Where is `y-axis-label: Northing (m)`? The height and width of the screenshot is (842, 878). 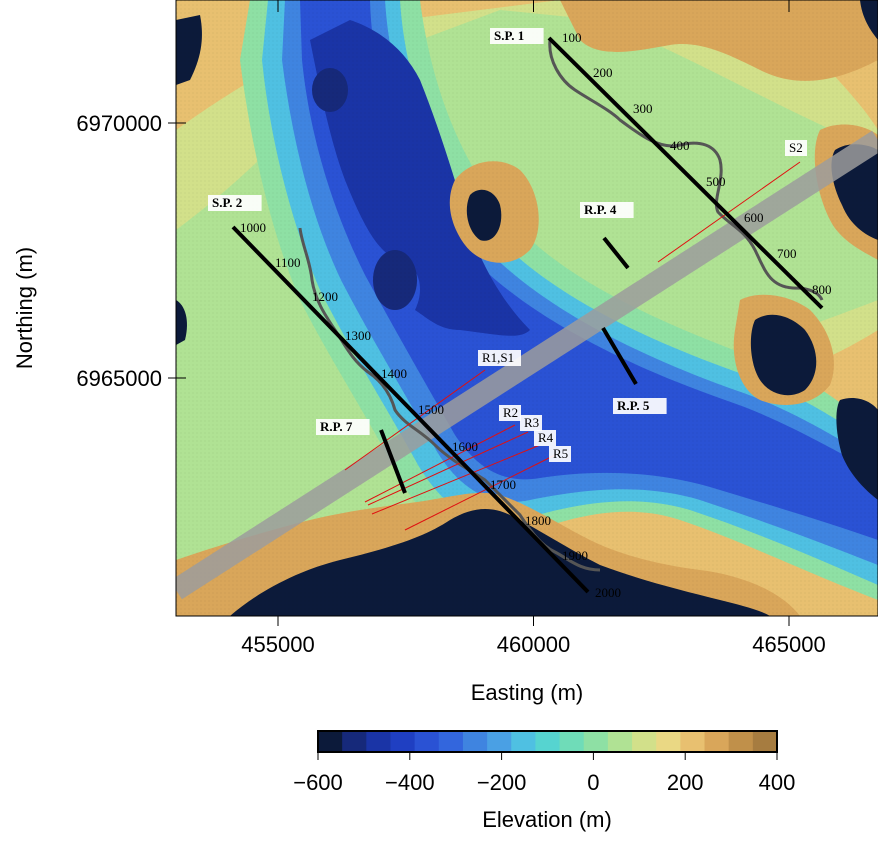 y-axis-label: Northing (m) is located at coordinates (24, 308).